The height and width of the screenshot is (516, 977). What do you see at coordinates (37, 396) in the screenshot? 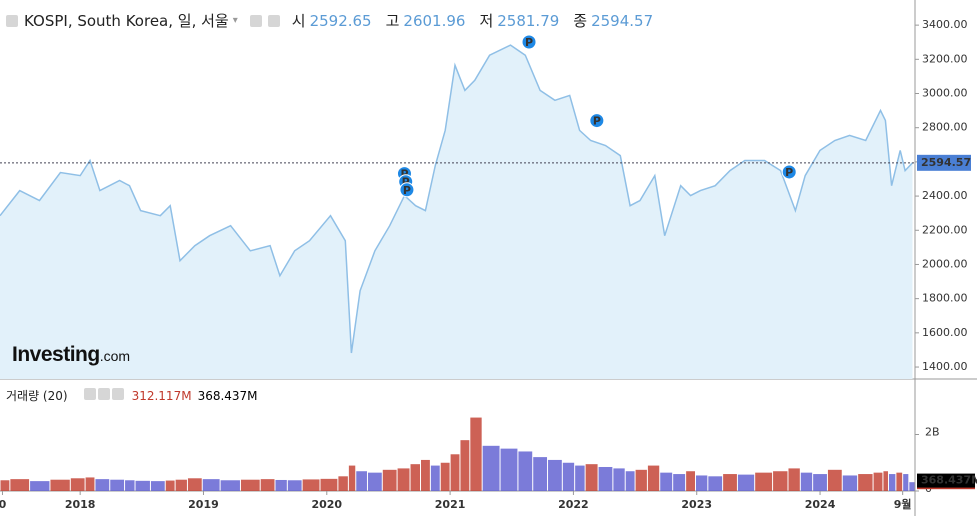
I see `volume-title: 거래량 (20)` at bounding box center [37, 396].